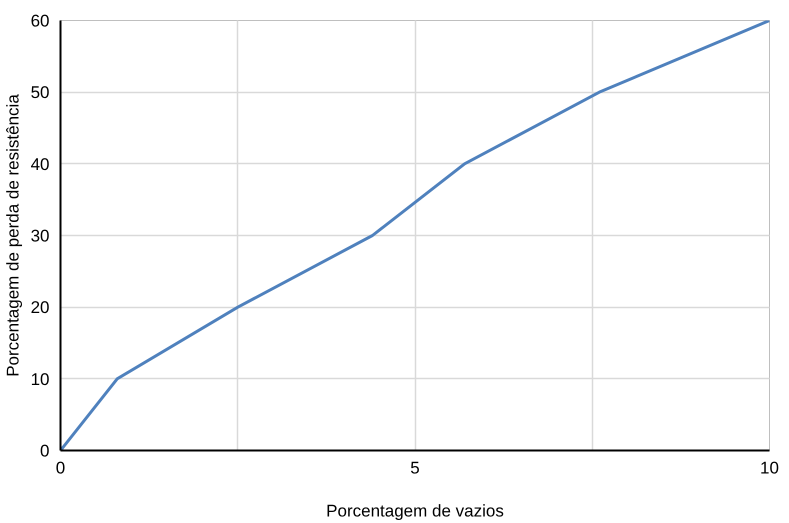 The image size is (789, 523). Describe the element at coordinates (415, 511) in the screenshot. I see `x-axis-title: Porcentagem de vazios` at that location.